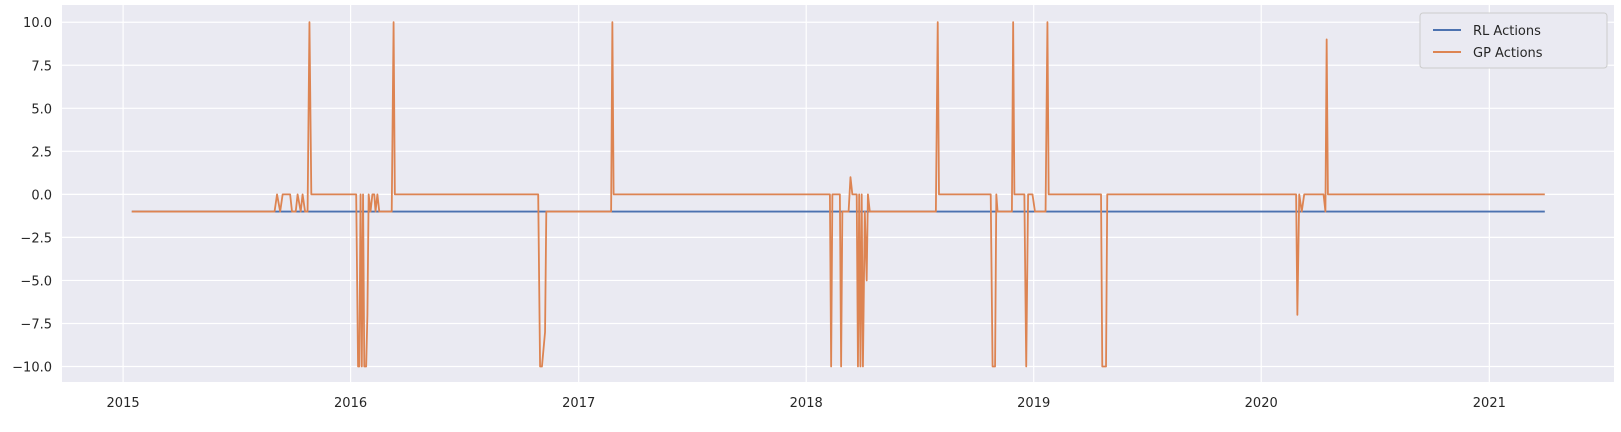 The width and height of the screenshot is (1621, 432). What do you see at coordinates (123, 403) in the screenshot?
I see `x-tick-label: 2015` at bounding box center [123, 403].